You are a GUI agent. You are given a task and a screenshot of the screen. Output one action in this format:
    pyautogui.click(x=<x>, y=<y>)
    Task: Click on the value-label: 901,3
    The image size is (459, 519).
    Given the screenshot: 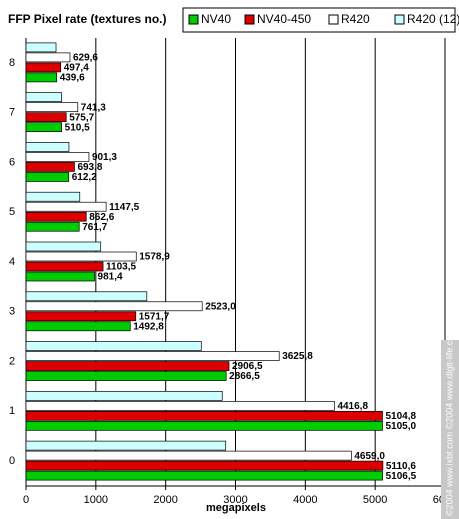 What is the action you would take?
    pyautogui.click(x=104, y=157)
    